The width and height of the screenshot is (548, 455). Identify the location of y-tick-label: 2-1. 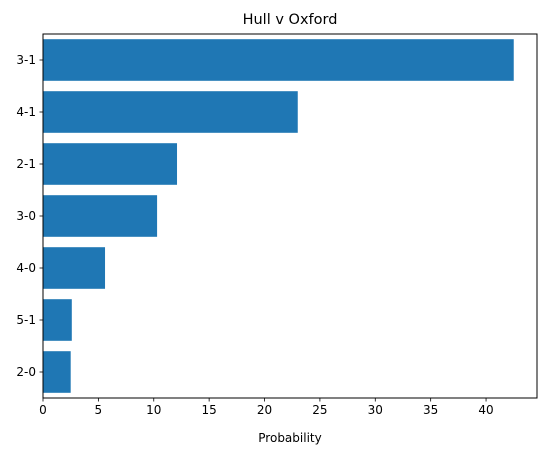
(26, 164).